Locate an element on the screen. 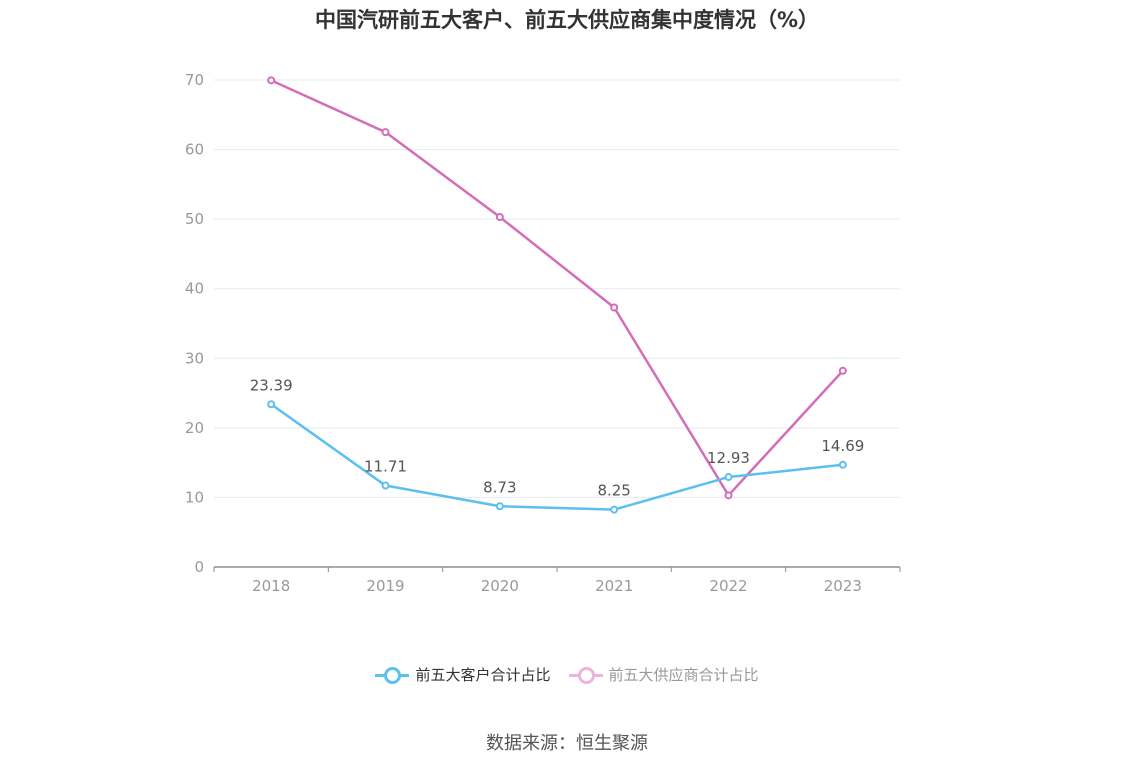 Image resolution: width=1134 pixels, height=766 pixels. source-note: 数据来源：恒生聚源 is located at coordinates (567, 743).